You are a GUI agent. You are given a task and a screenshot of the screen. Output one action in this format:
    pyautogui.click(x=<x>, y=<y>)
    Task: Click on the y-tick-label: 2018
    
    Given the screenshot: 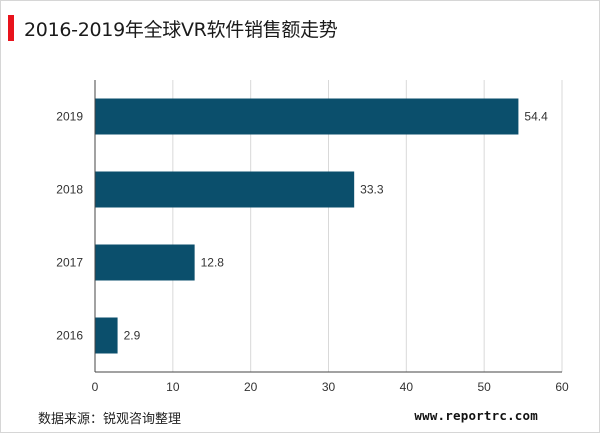 What is the action you would take?
    pyautogui.click(x=69, y=190)
    